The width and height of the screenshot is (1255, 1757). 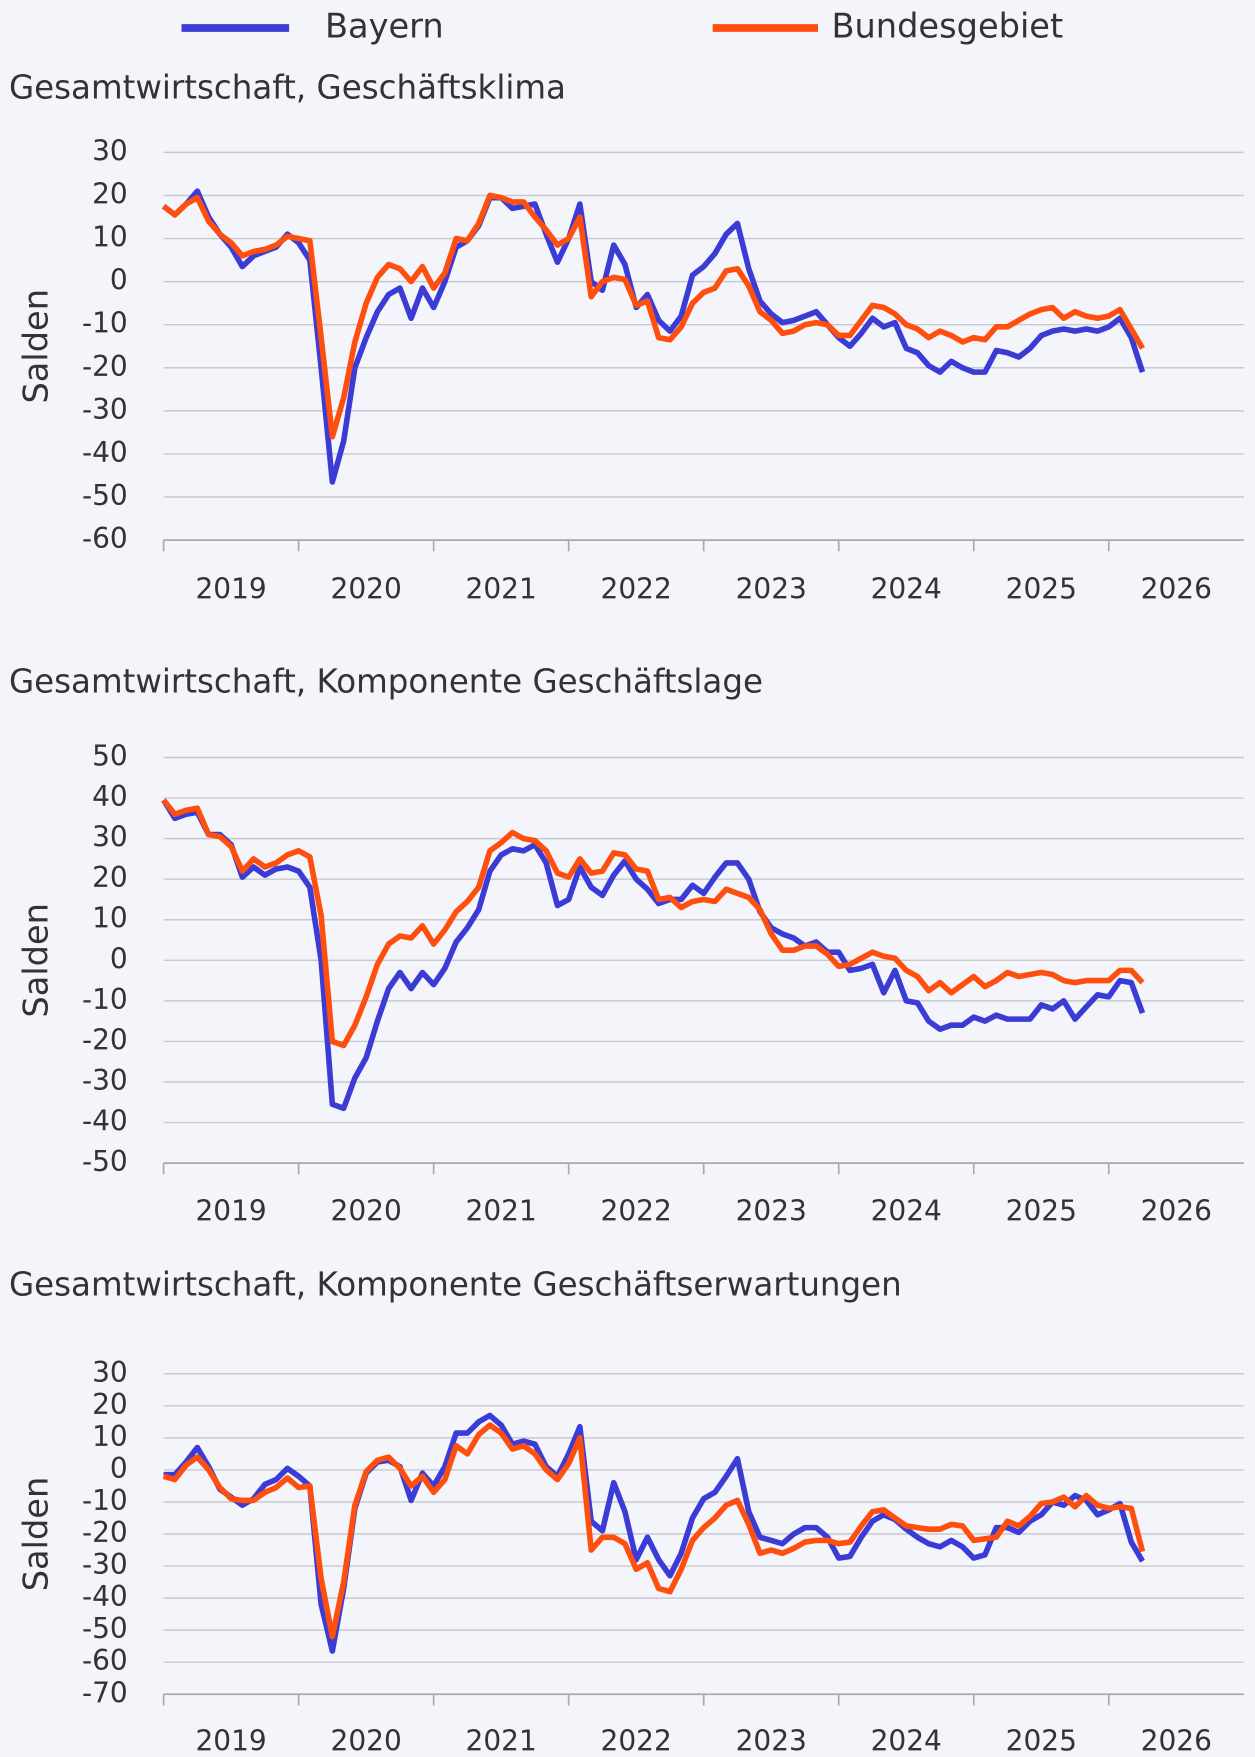 I want to click on legend-label: Bayern, so click(x=384, y=26).